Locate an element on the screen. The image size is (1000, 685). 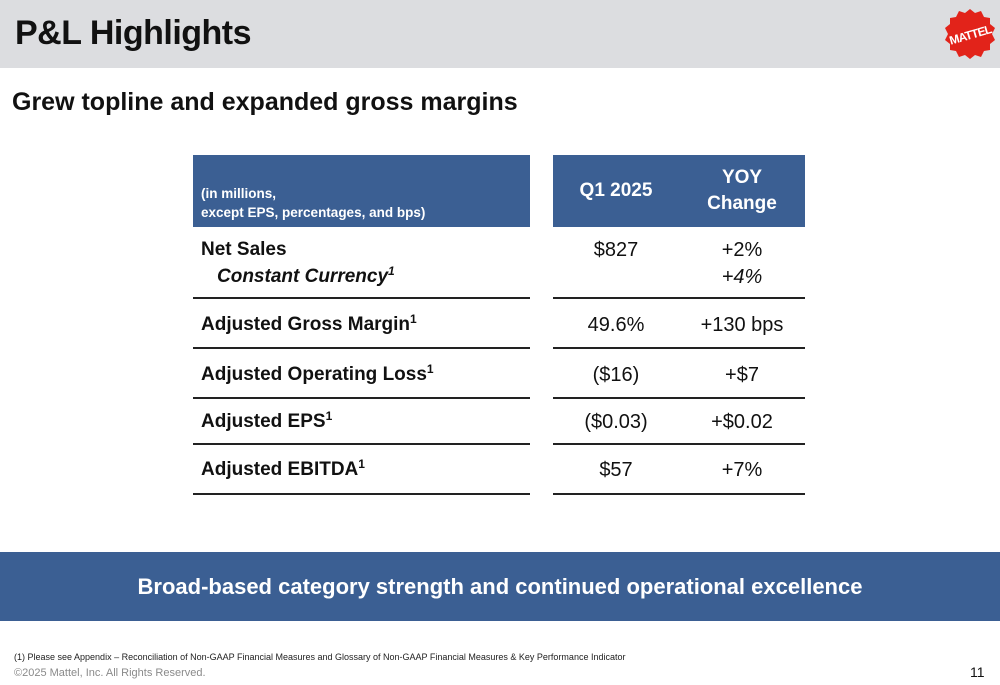
value-operating-loss-q1: ($16) is located at coordinates (616, 375).